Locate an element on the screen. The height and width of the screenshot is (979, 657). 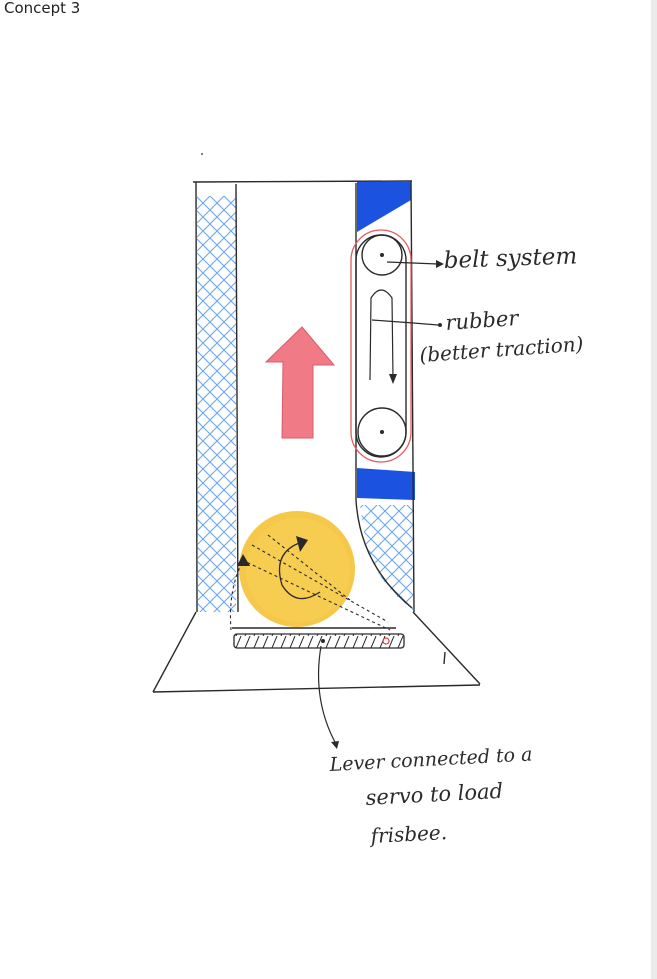
frisbee-disc is located at coordinates (297, 569).